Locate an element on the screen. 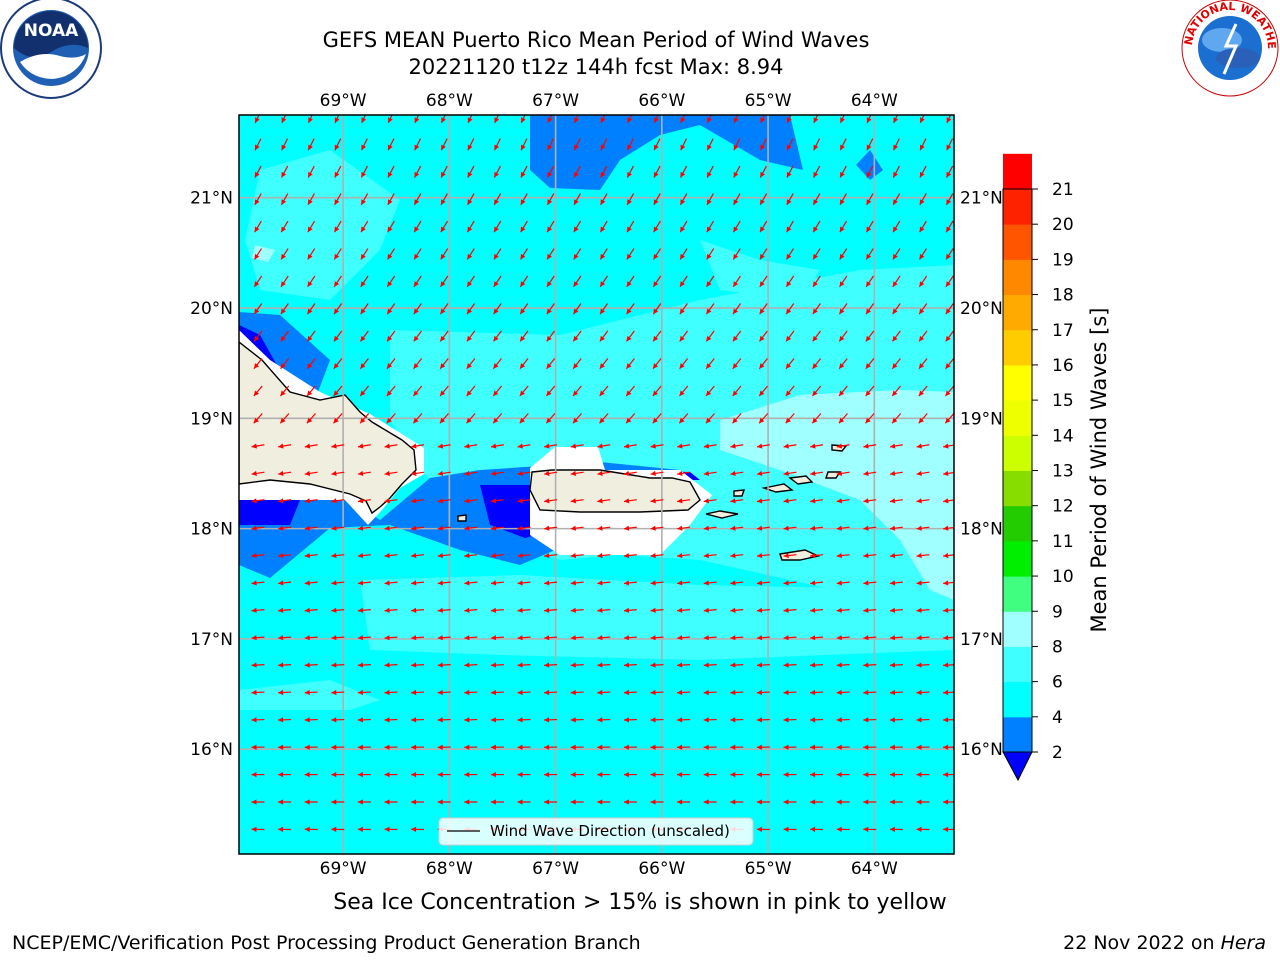 The height and width of the screenshot is (960, 1280). lat-tick-label: 21°N is located at coordinates (211, 199).